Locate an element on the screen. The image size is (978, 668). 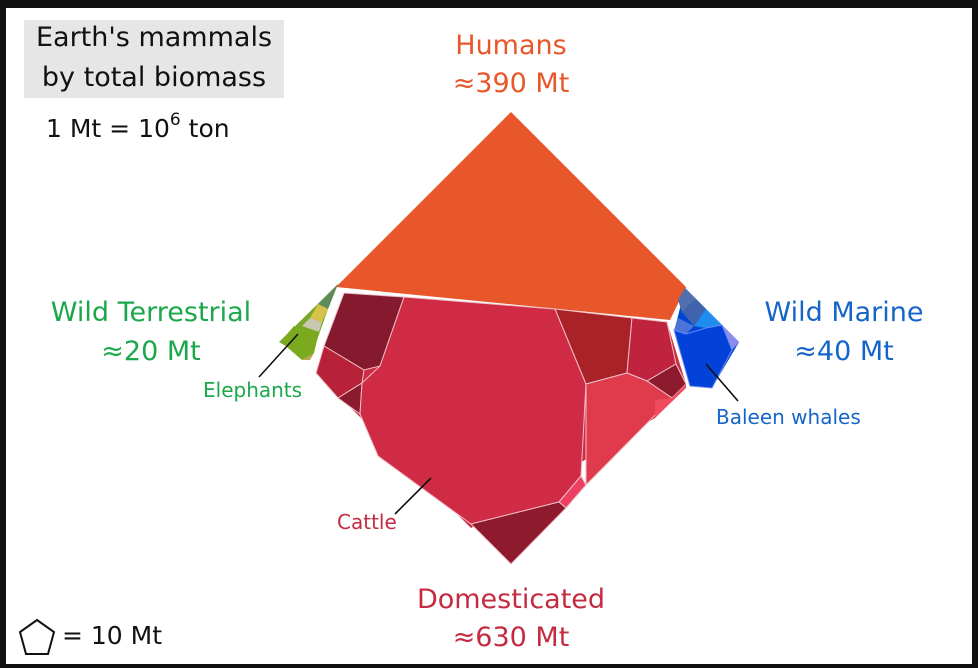
domesticated-label: Domesticated is located at coordinates (511, 599).